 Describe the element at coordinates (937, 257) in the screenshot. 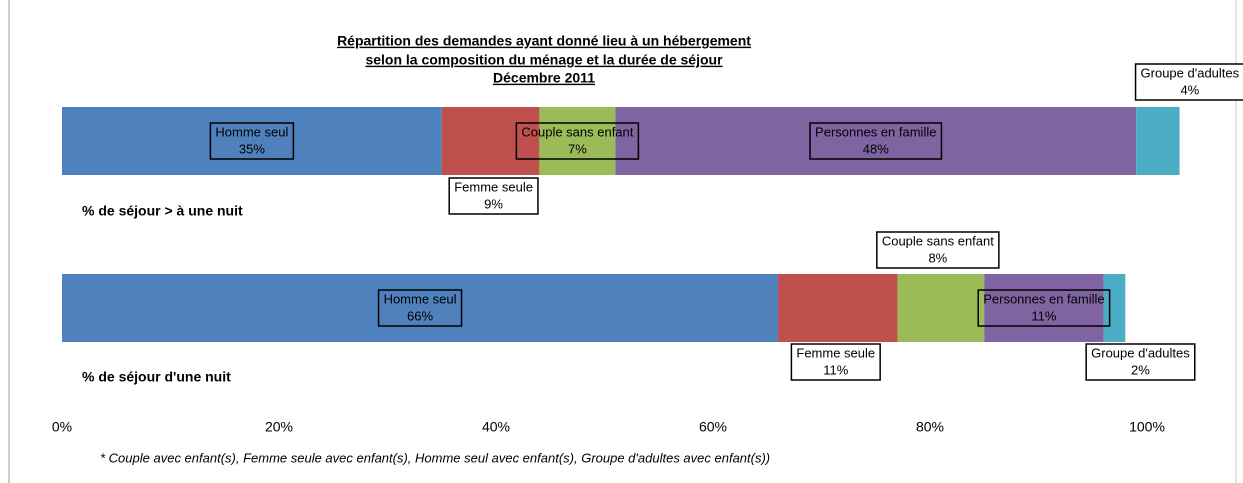

I see `value-label: 8%` at that location.